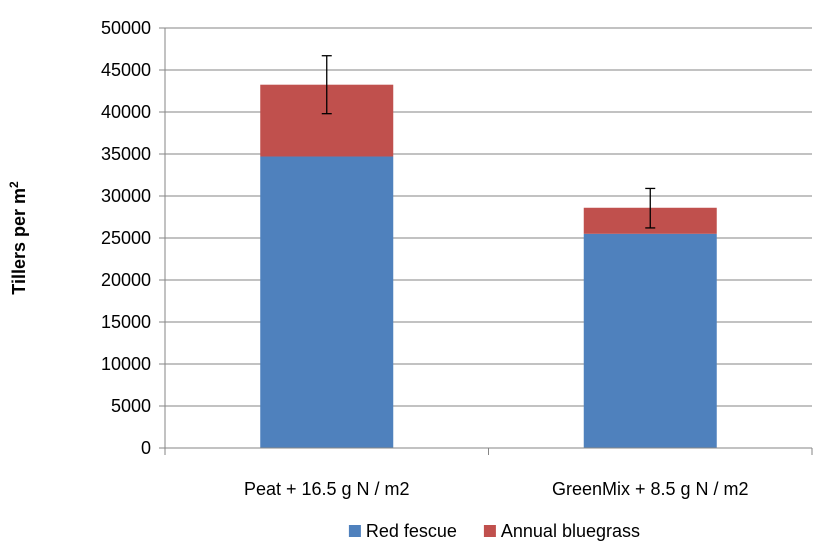 The height and width of the screenshot is (547, 818). I want to click on y-tick-label: 15000, so click(126, 322).